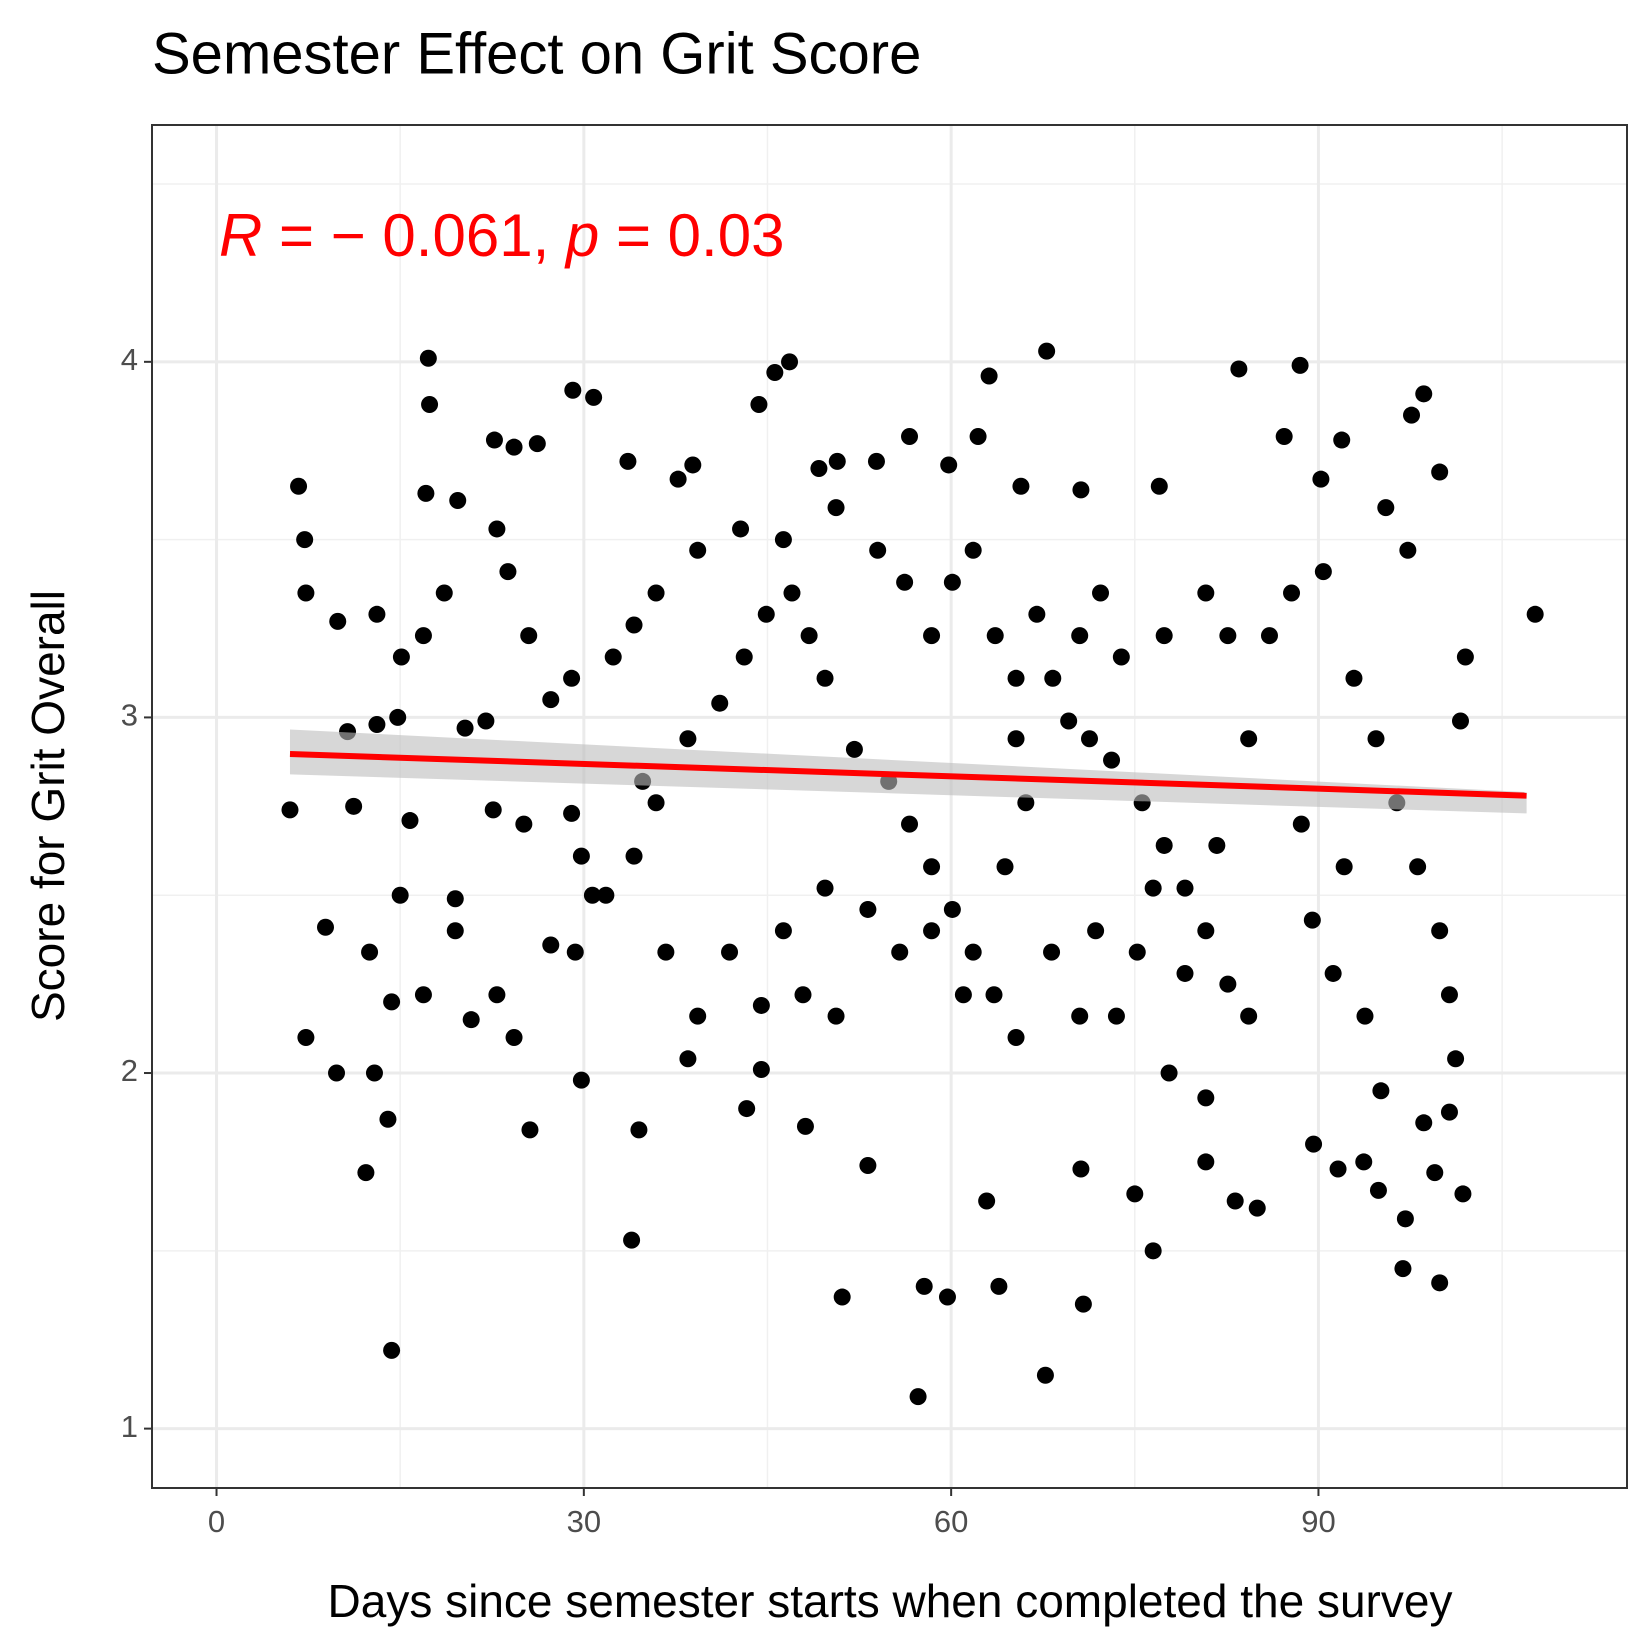 The image size is (1650, 1650). I want to click on x-tick-label: 60, so click(951, 1521).